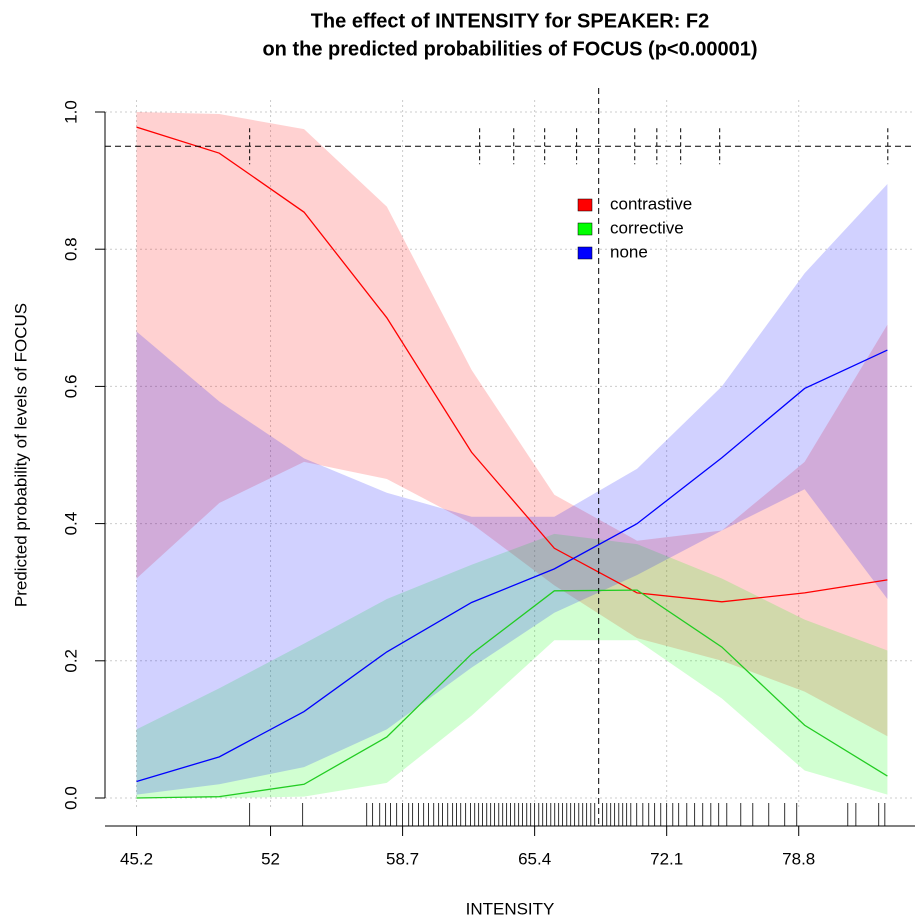  What do you see at coordinates (70, 249) in the screenshot?
I see `y-tick-label: 0.8` at bounding box center [70, 249].